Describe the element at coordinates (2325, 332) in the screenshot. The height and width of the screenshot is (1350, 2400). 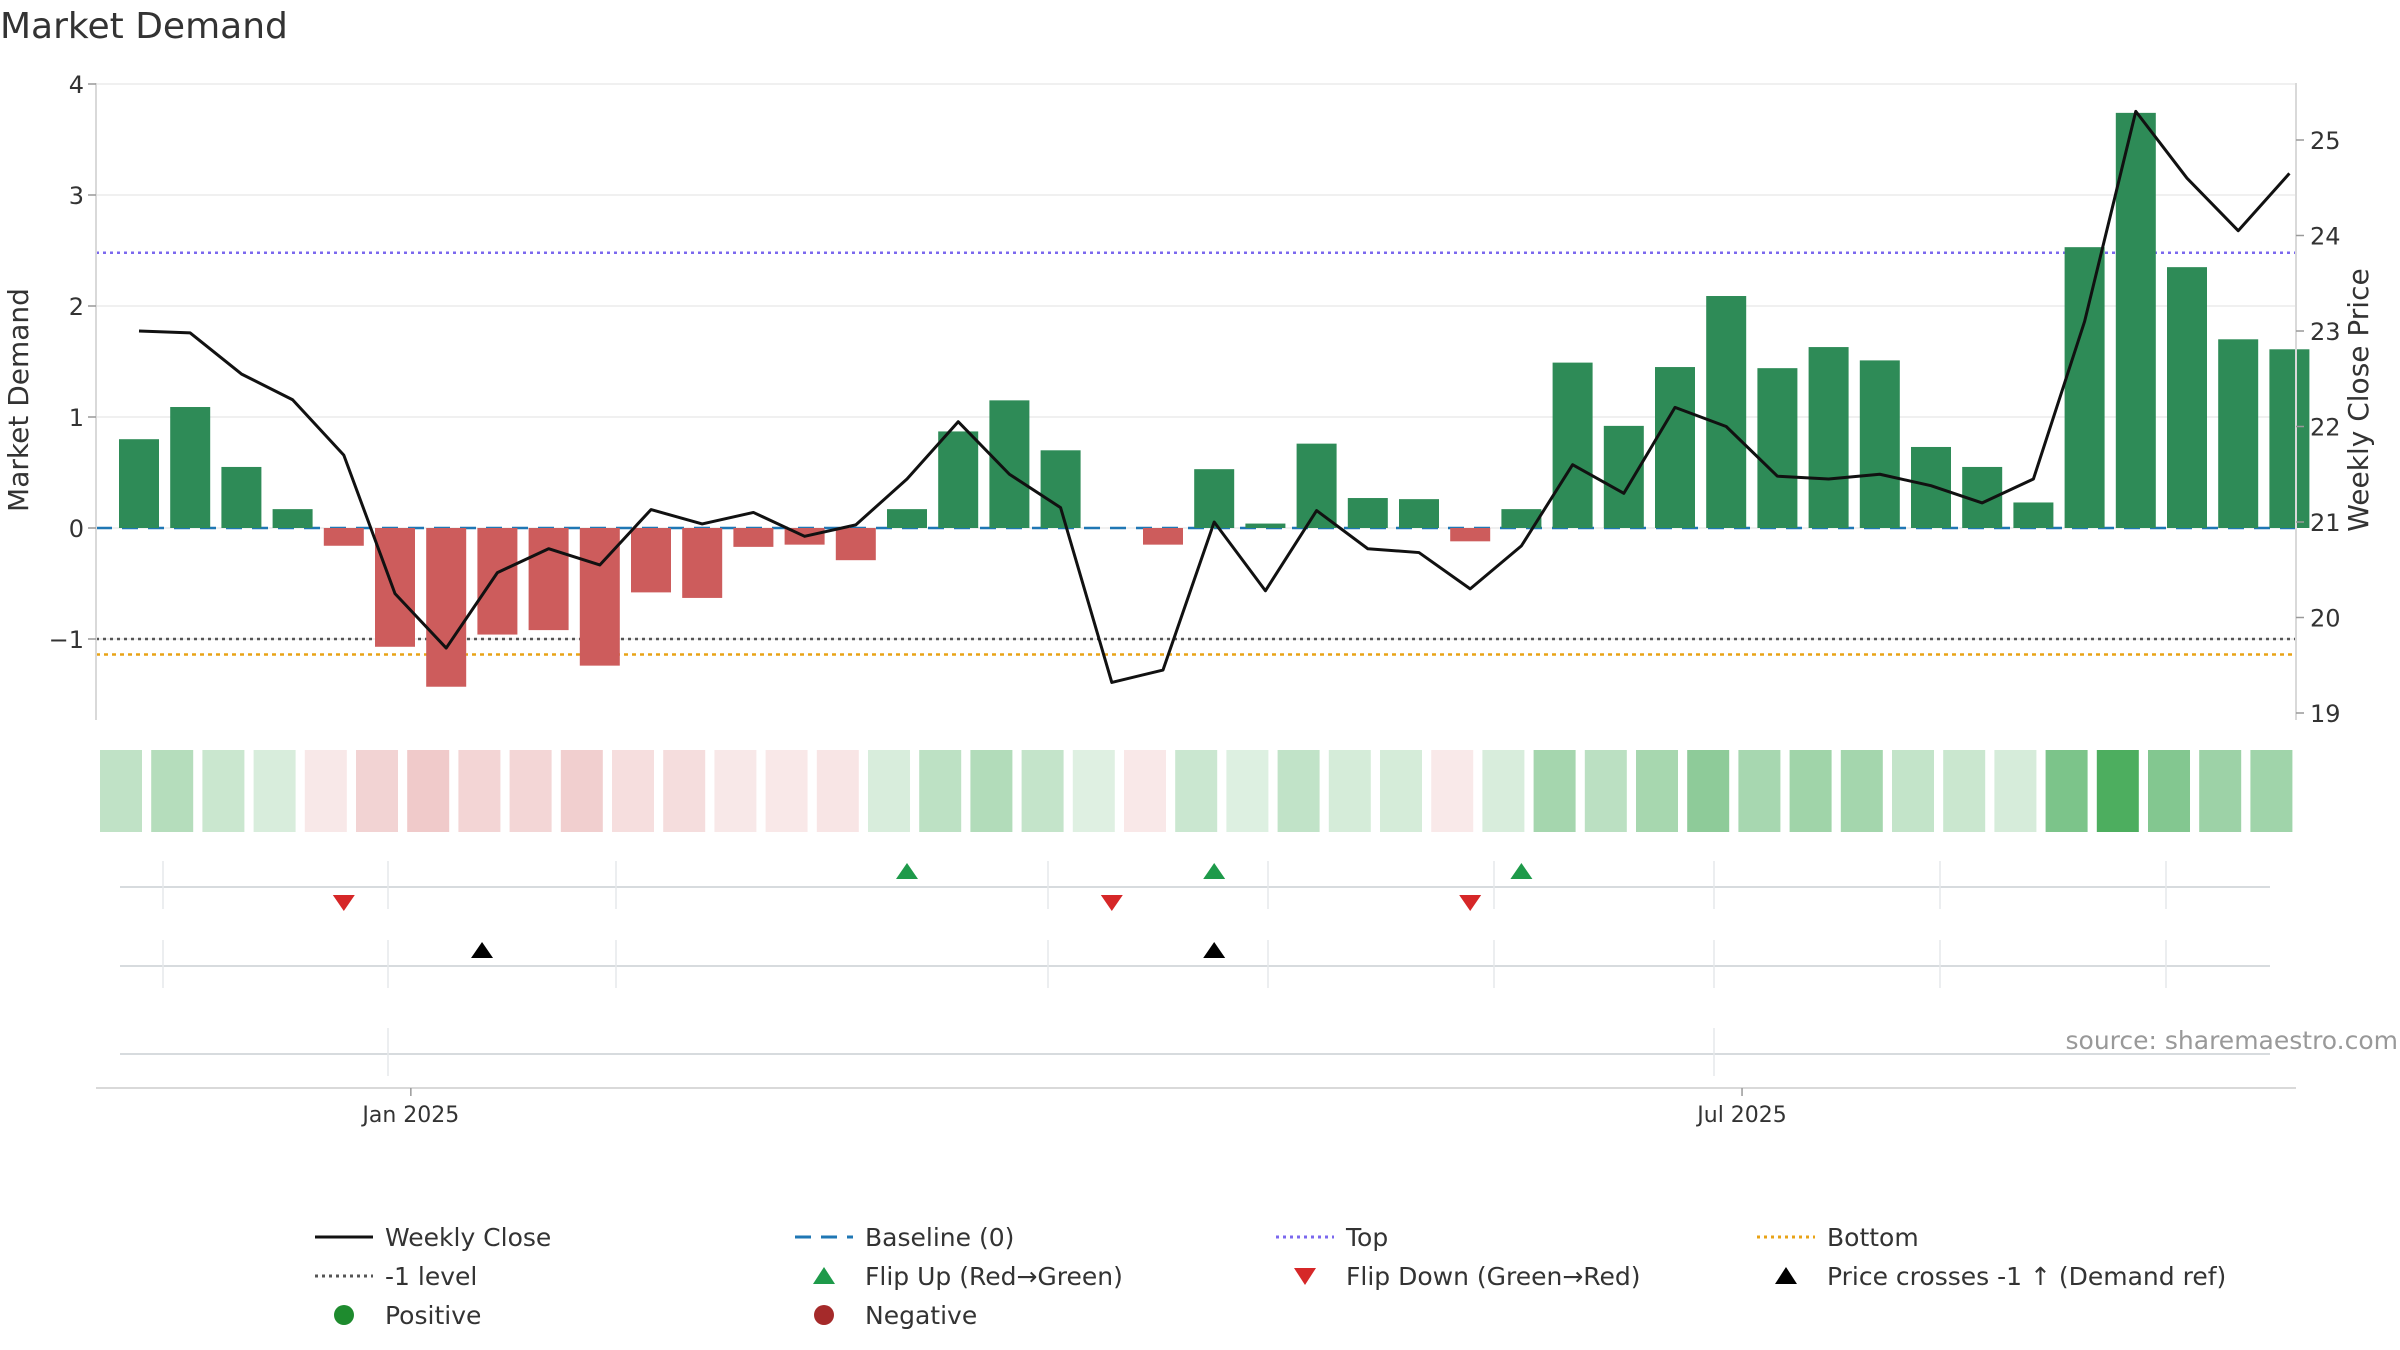
I see `y2-tick-label: 23` at that location.